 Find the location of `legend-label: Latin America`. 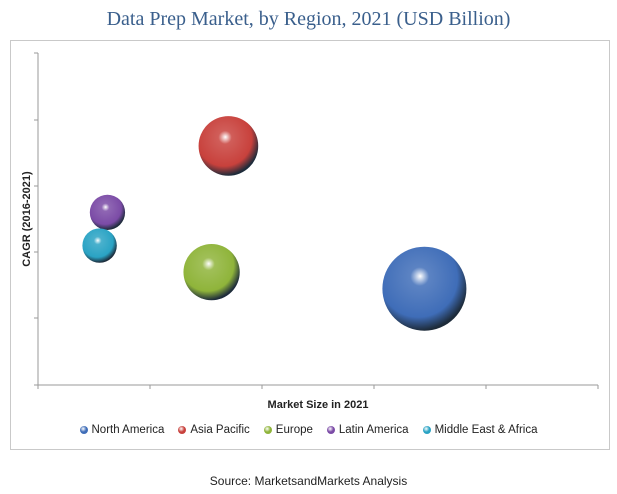

legend-label: Latin America is located at coordinates (373, 430).